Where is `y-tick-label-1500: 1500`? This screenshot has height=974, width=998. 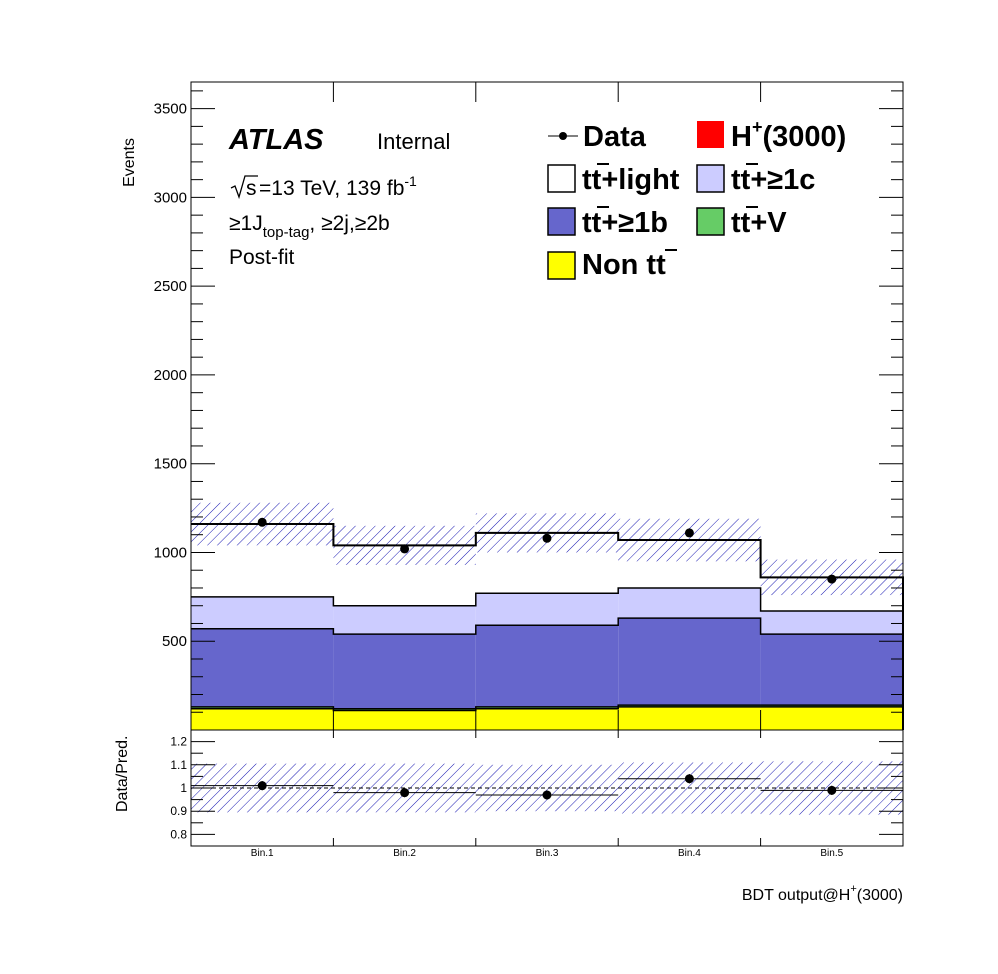 y-tick-label-1500: 1500 is located at coordinates (170, 464).